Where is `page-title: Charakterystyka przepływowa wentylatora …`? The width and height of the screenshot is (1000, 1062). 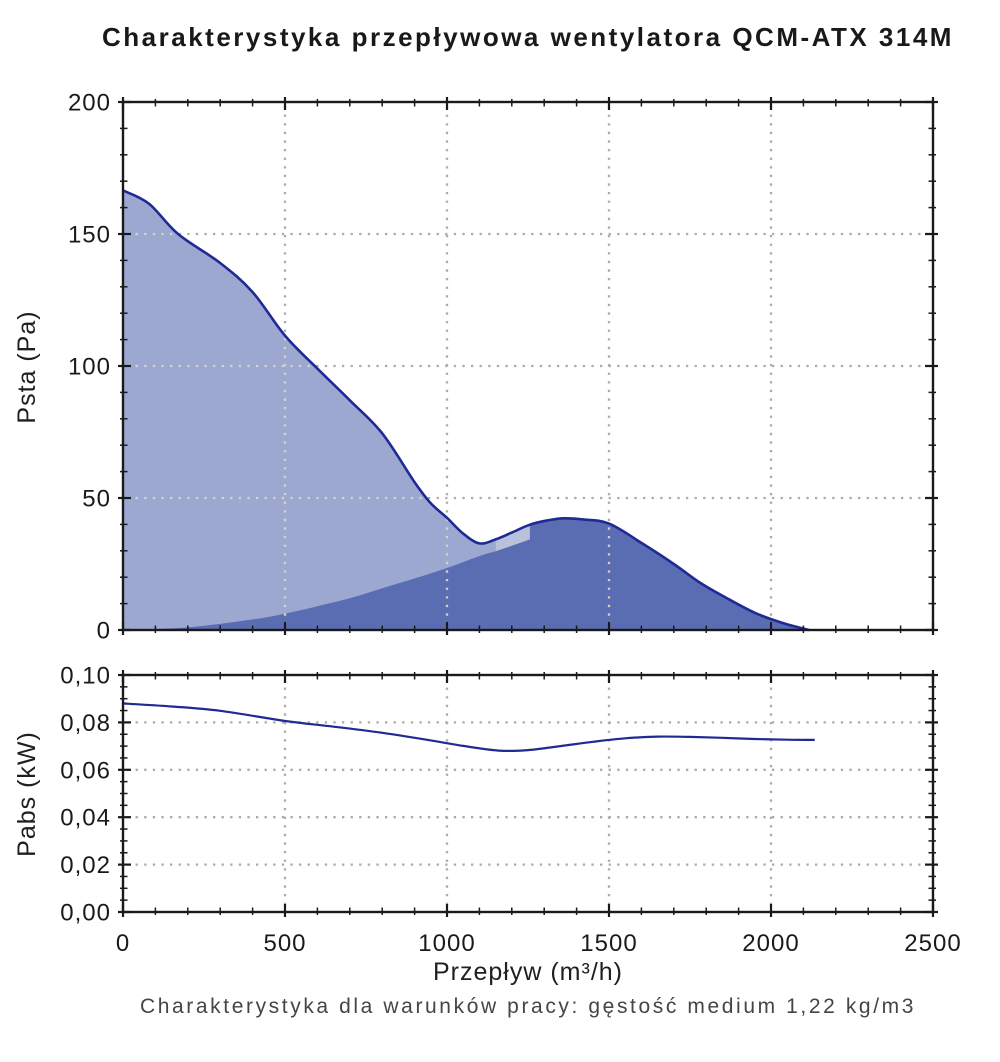
page-title: Charakterystyka przepływowa wentylatora … is located at coordinates (528, 37).